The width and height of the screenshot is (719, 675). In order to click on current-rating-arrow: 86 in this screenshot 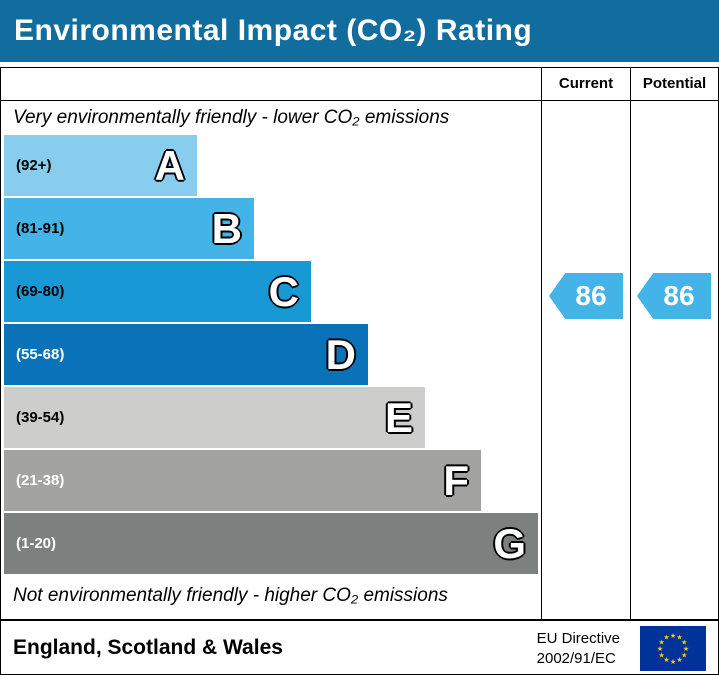, I will do `click(586, 296)`.